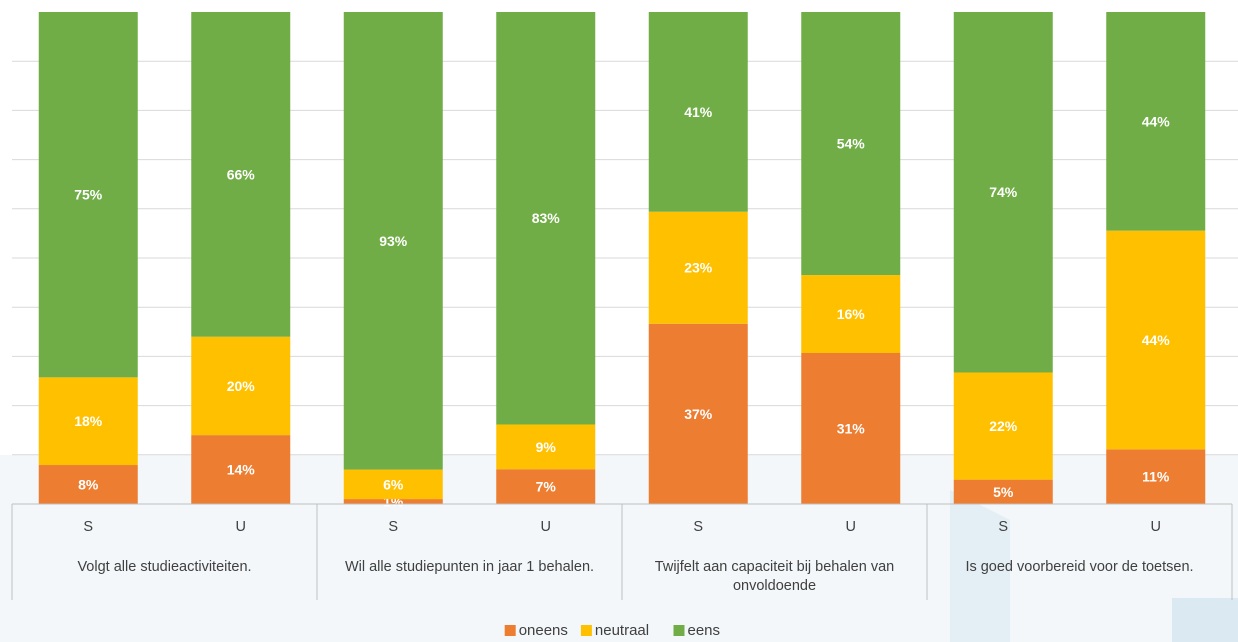  I want to click on data-label: 83%, so click(546, 218).